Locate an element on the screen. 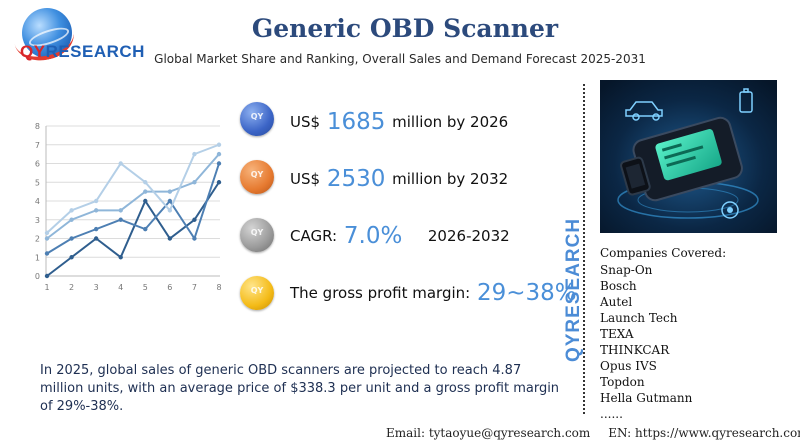 This screenshot has width=800, height=447. y-tick-label: 0 is located at coordinates (37, 276).